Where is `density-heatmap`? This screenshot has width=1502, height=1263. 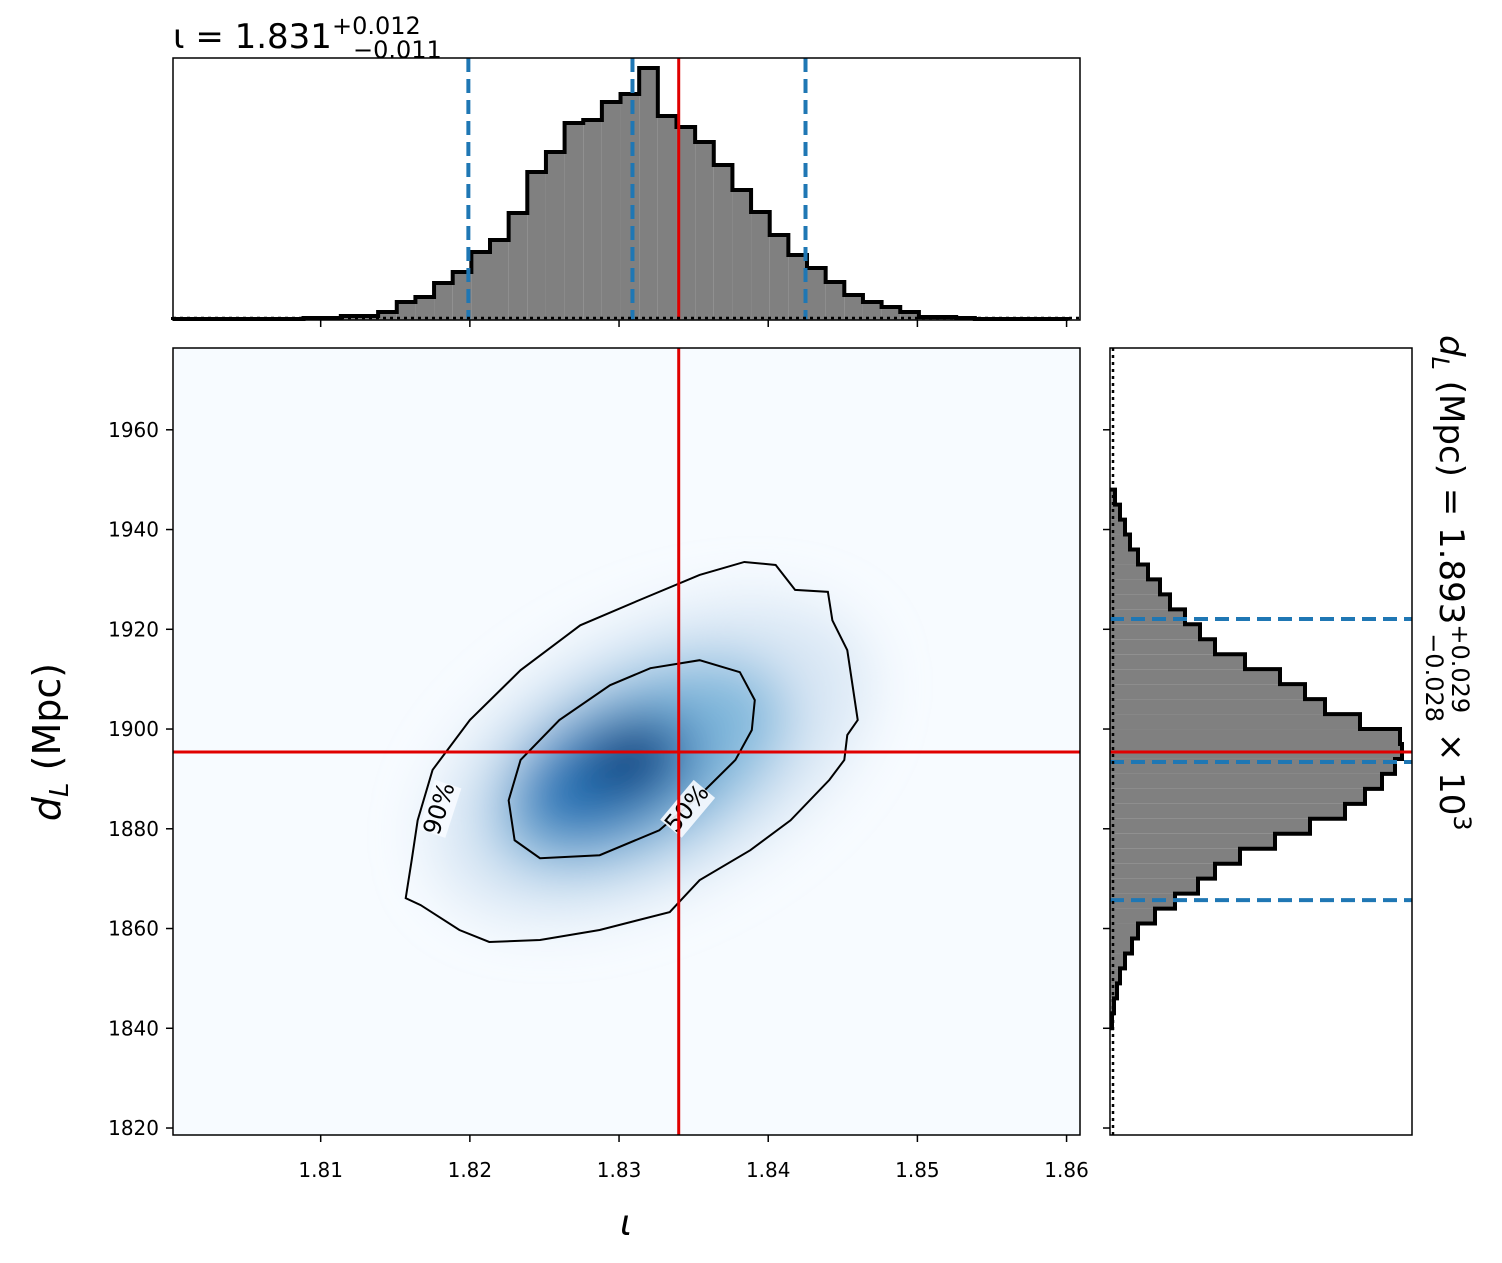
density-heatmap is located at coordinates (650, 760).